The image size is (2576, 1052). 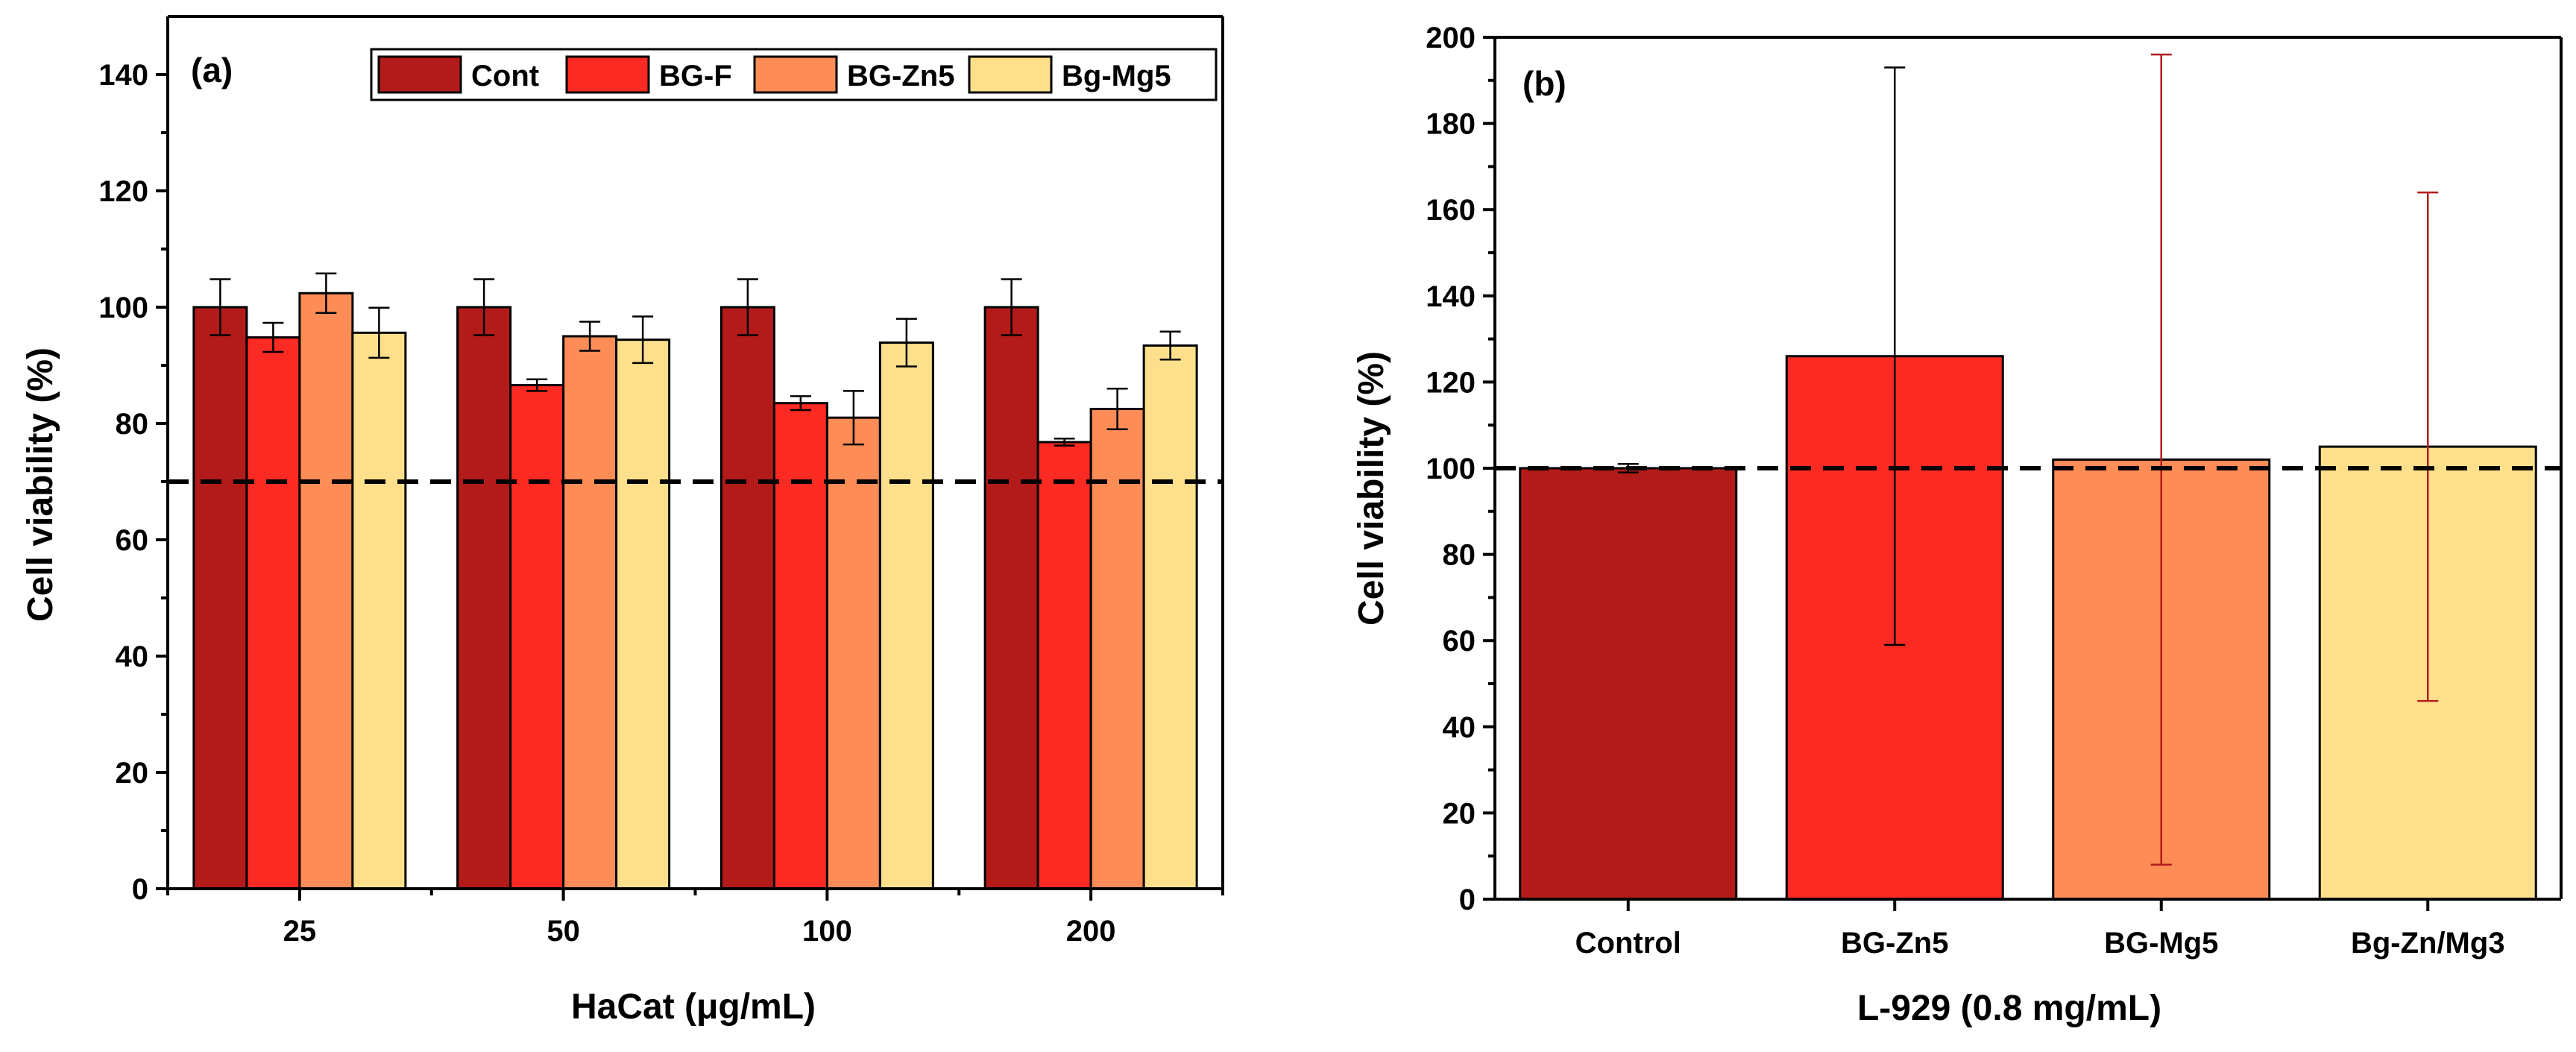 I want to click on panel-b-y-tick-label: 120, so click(x=1451, y=382).